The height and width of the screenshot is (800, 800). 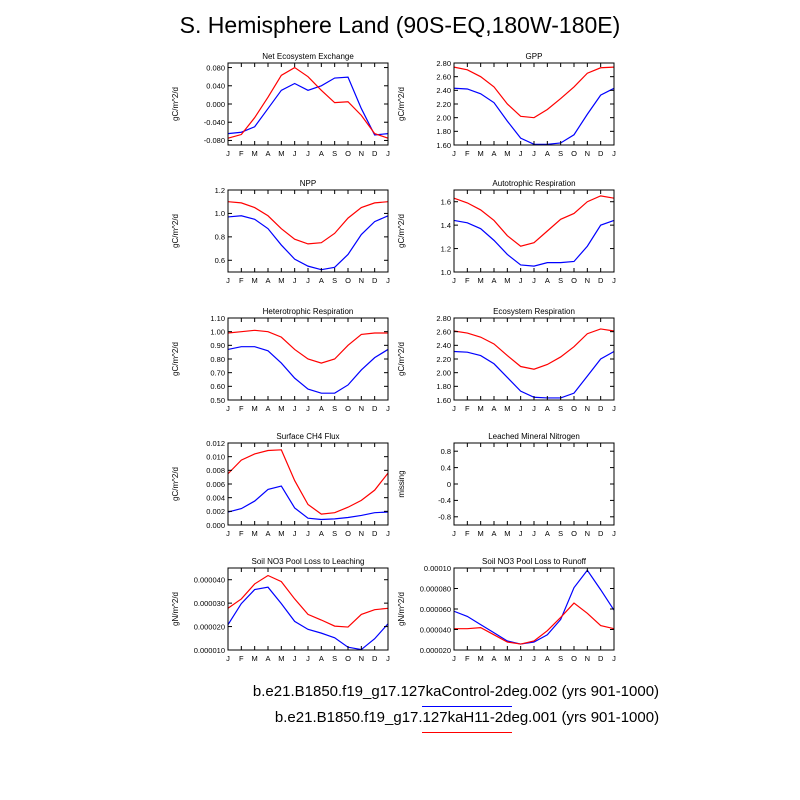 I want to click on y-tick-label: -0.040, so click(x=214, y=122).